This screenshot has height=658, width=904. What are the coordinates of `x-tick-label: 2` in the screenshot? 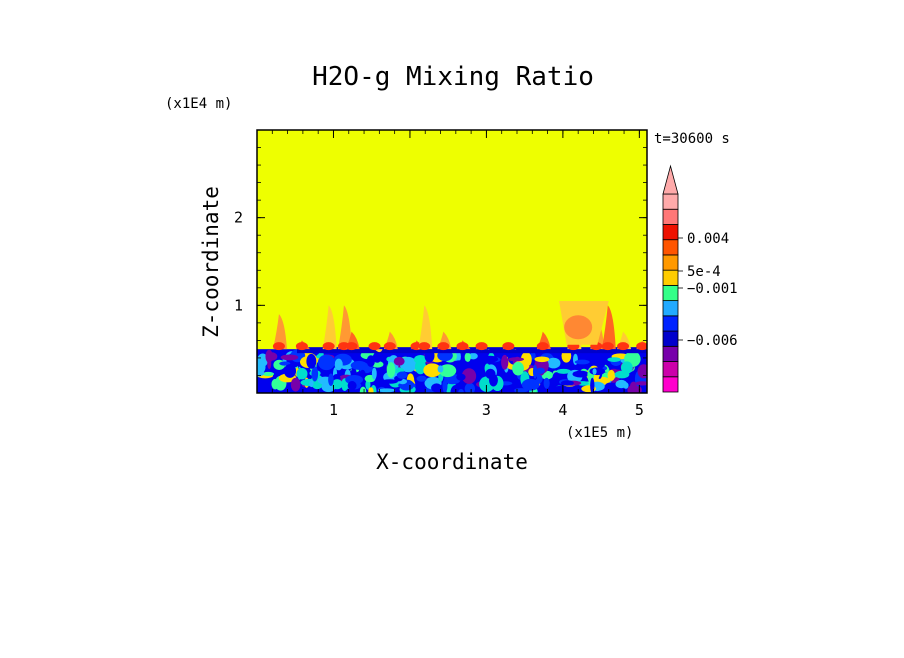 It's located at (409, 410).